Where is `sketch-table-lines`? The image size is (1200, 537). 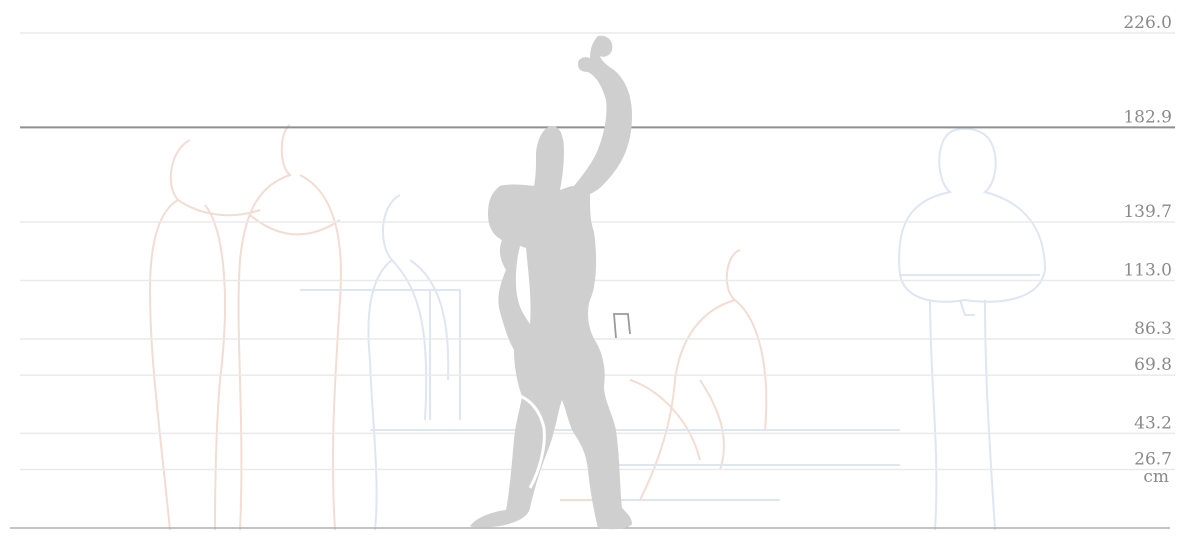
sketch-table-lines is located at coordinates (635, 465).